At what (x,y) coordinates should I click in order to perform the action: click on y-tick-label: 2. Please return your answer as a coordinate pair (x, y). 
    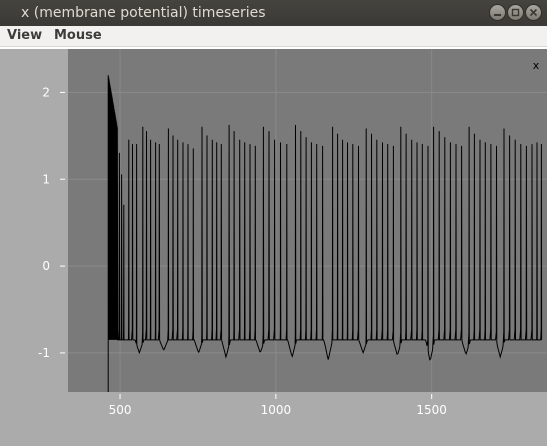
    Looking at the image, I should click on (46, 92).